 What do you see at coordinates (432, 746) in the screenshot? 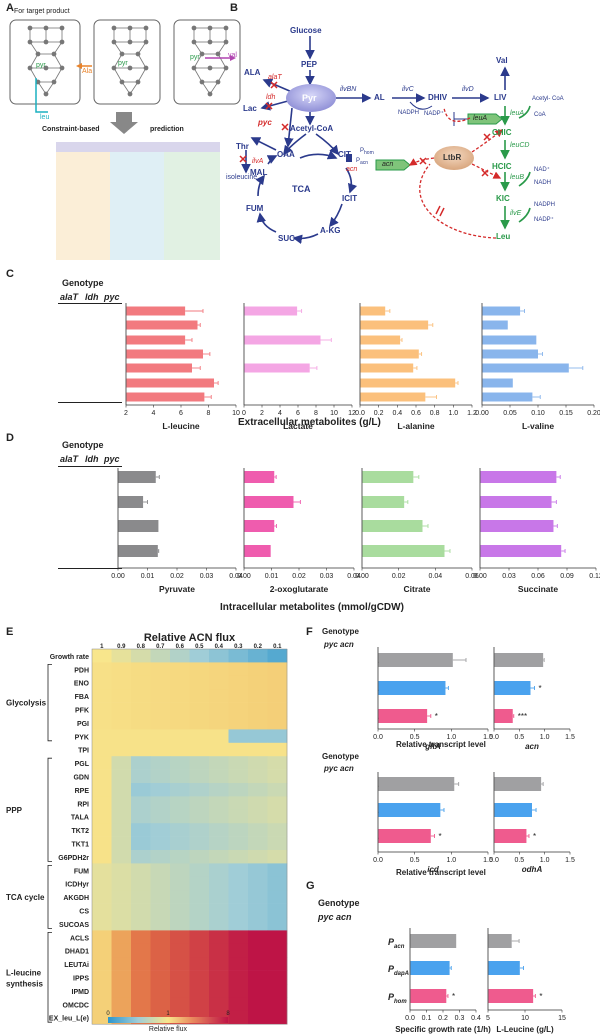
I see `axis-title: gltA` at bounding box center [432, 746].